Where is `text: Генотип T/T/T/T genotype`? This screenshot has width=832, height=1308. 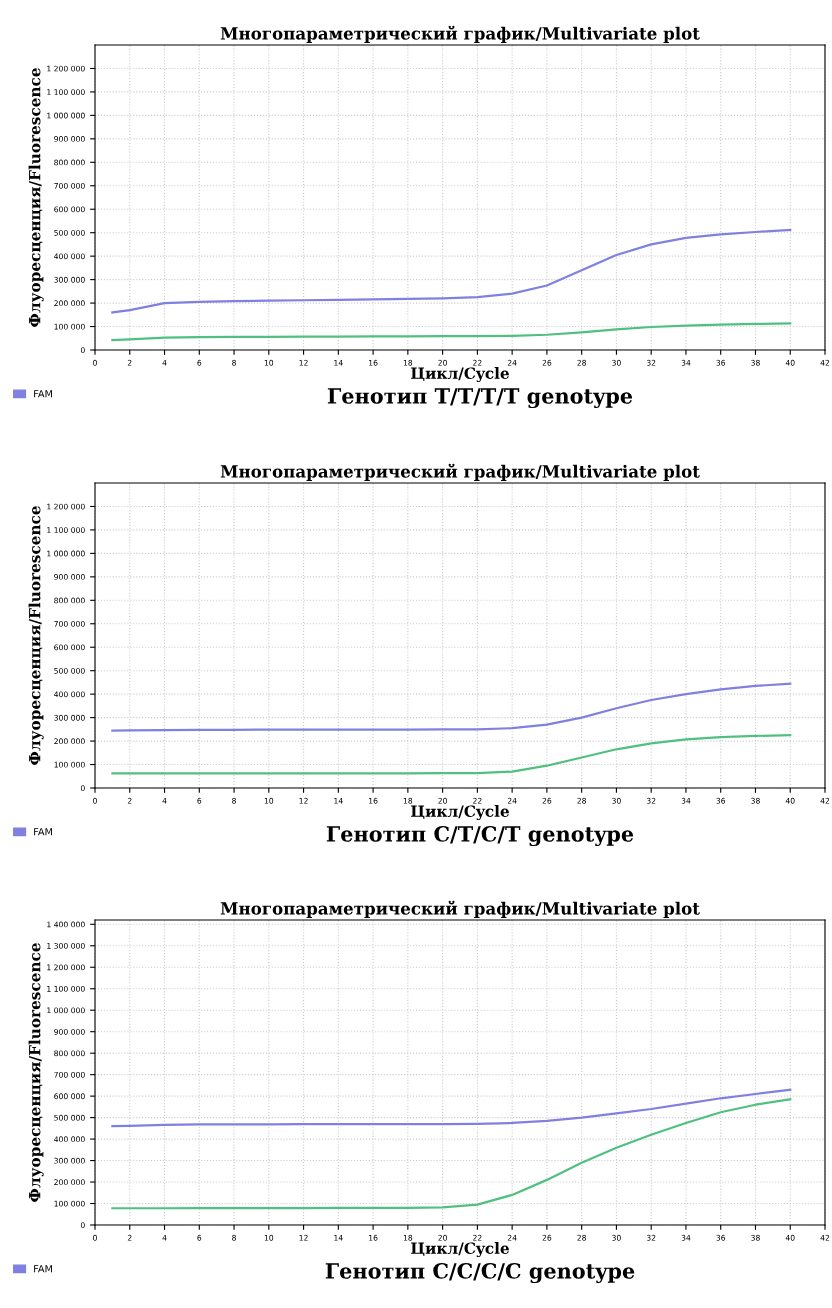
text: Генотип T/T/T/T genotype is located at coordinates (480, 398).